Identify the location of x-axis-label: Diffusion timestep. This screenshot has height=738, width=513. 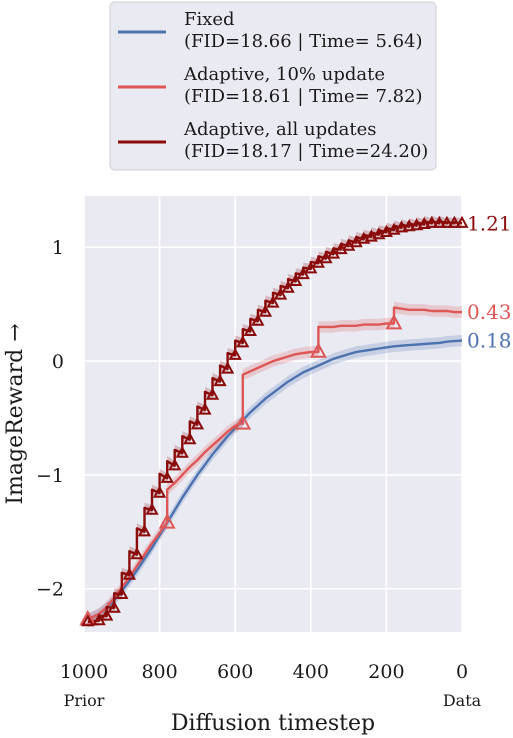
(273, 723).